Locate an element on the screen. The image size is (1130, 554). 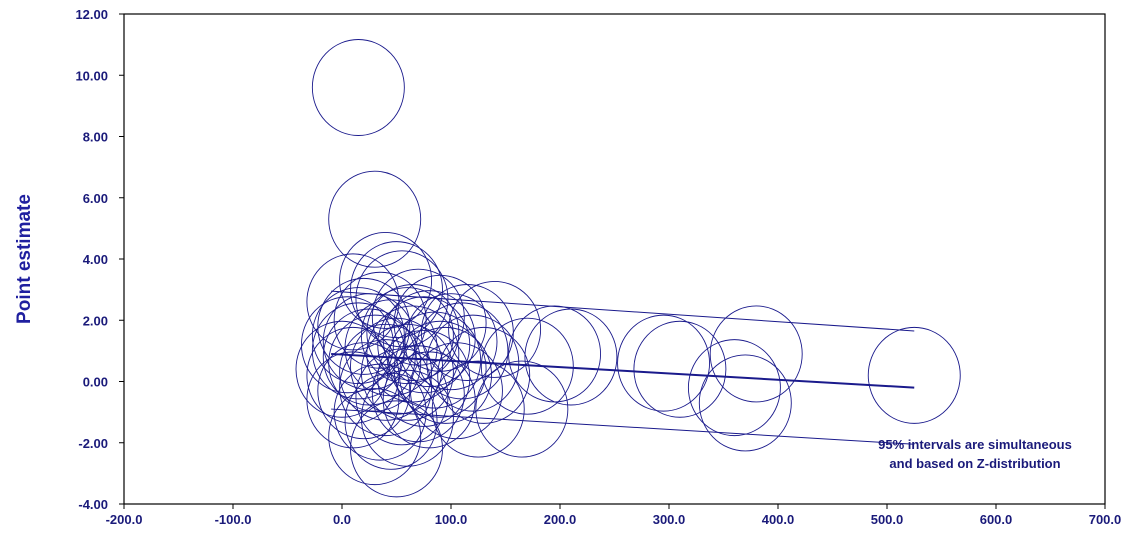
y-tick-label: -2.00 is located at coordinates (93, 443).